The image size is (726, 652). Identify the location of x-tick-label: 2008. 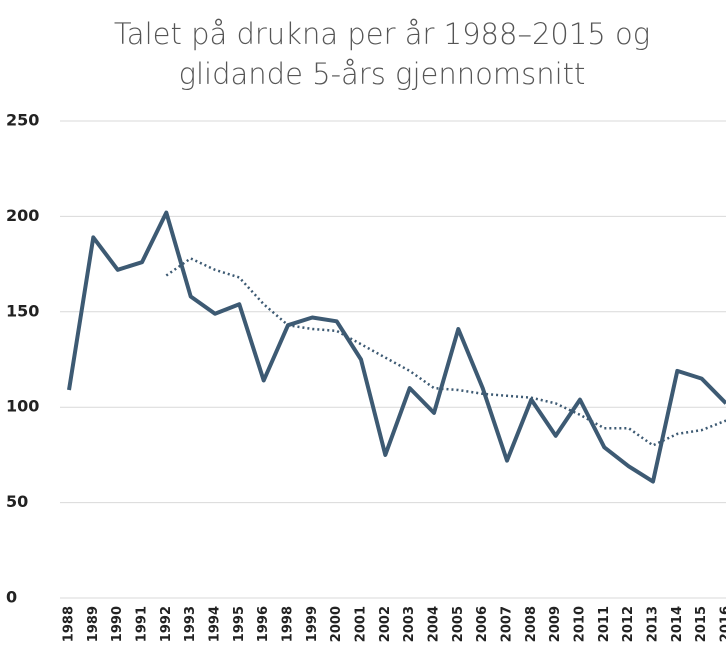
(531, 624).